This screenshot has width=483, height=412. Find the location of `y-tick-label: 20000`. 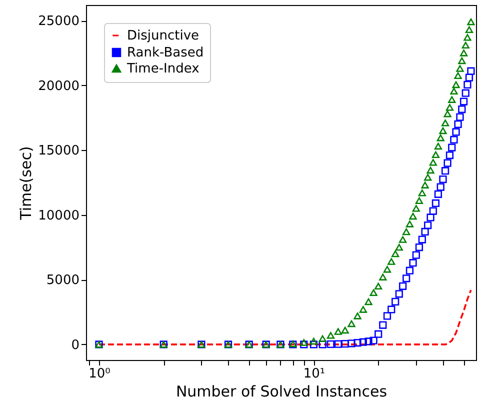

y-tick-label: 20000 is located at coordinates (59, 86).